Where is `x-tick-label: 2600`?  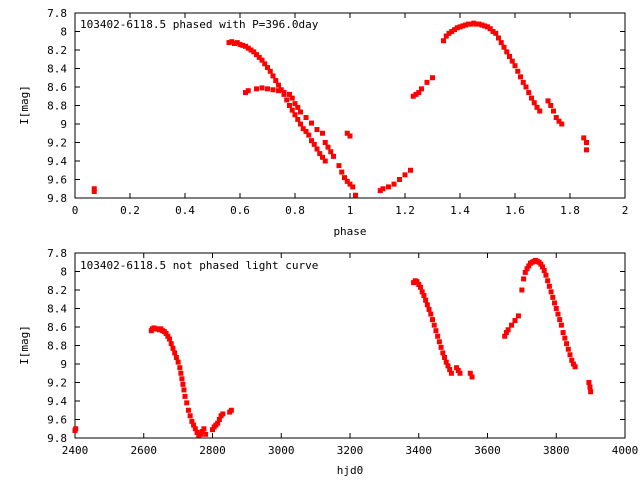 x-tick-label: 2600 is located at coordinates (144, 450).